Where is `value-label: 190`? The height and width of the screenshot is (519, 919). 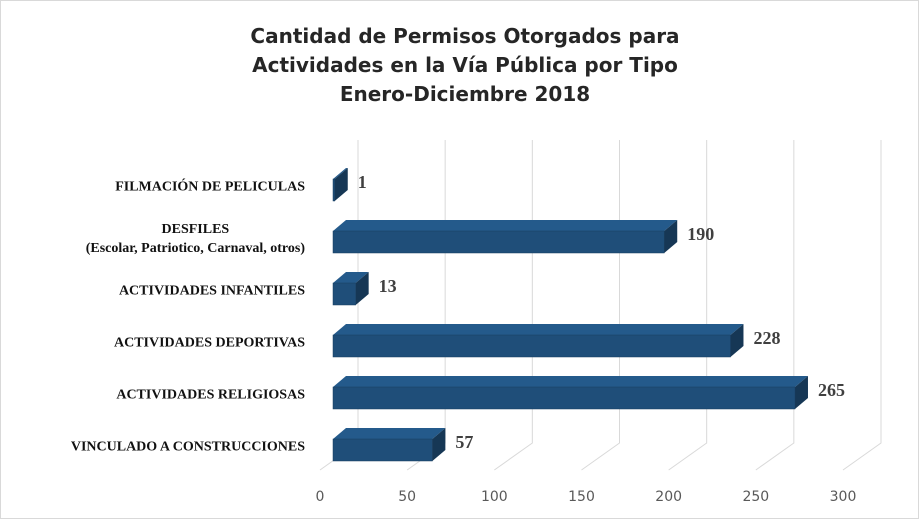 value-label: 190 is located at coordinates (700, 234).